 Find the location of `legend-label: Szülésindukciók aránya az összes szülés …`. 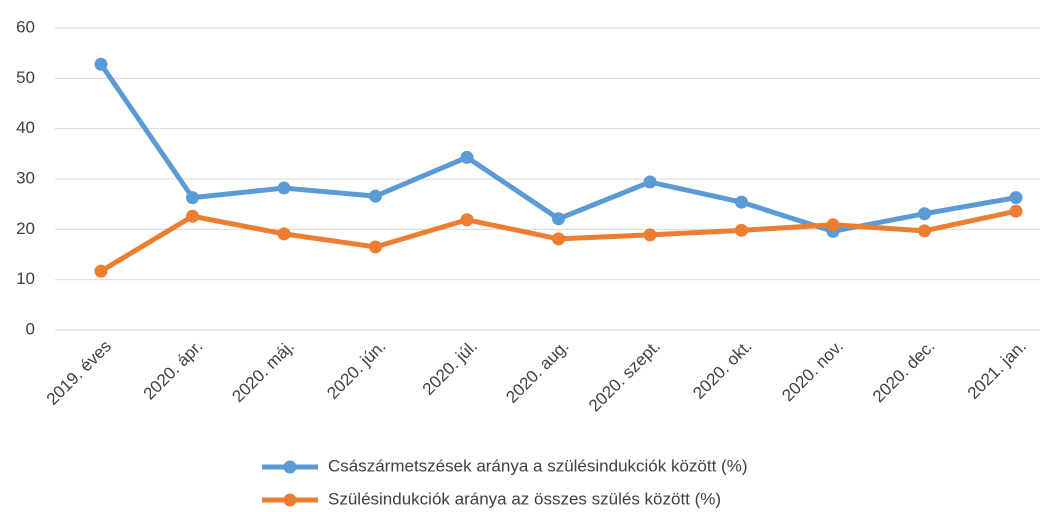

legend-label: Szülésindukciók aránya az összes szülés … is located at coordinates (524, 498).